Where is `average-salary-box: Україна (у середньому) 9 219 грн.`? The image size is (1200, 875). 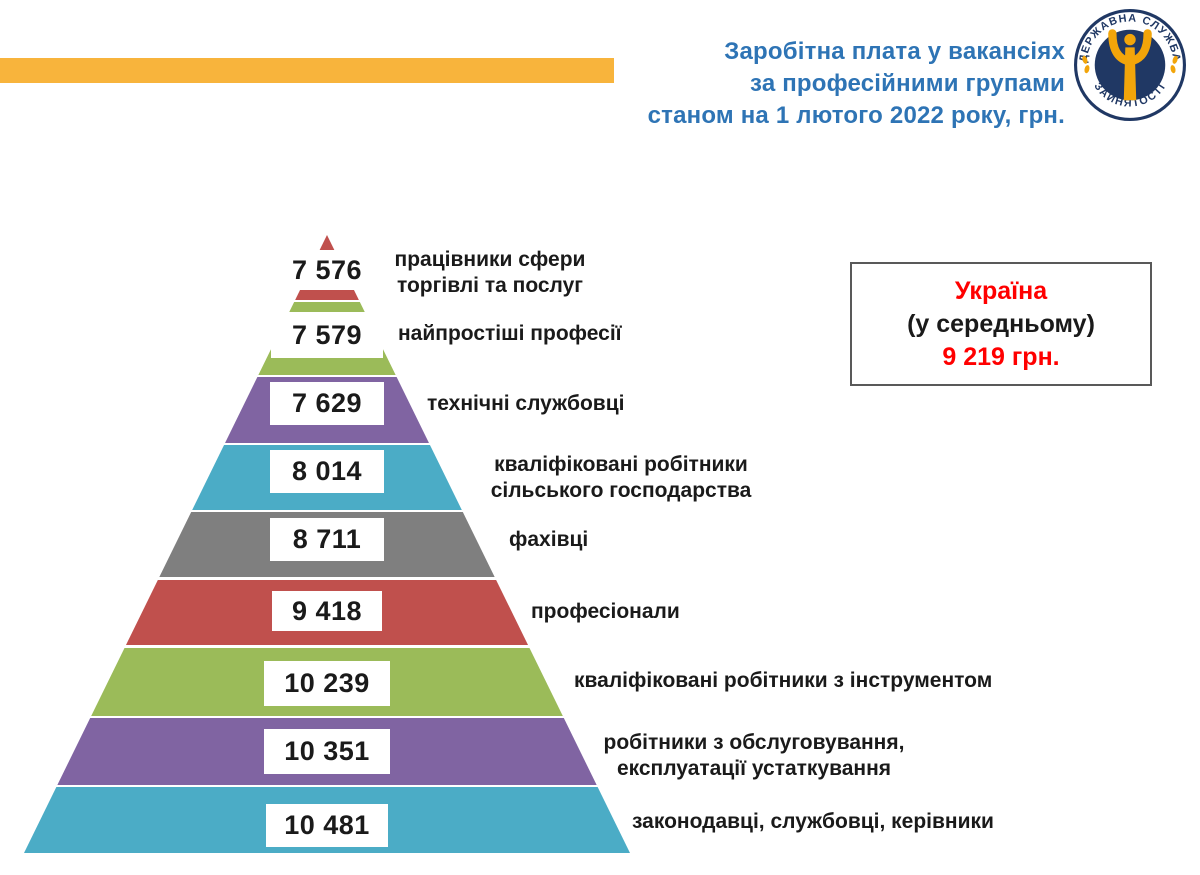 average-salary-box: Україна (у середньому) 9 219 грн. is located at coordinates (1001, 324).